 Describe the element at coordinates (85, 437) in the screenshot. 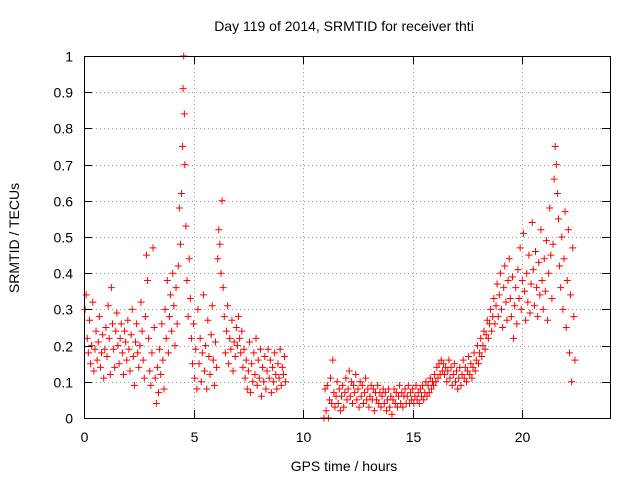

I see `x-tick-label: 0` at that location.